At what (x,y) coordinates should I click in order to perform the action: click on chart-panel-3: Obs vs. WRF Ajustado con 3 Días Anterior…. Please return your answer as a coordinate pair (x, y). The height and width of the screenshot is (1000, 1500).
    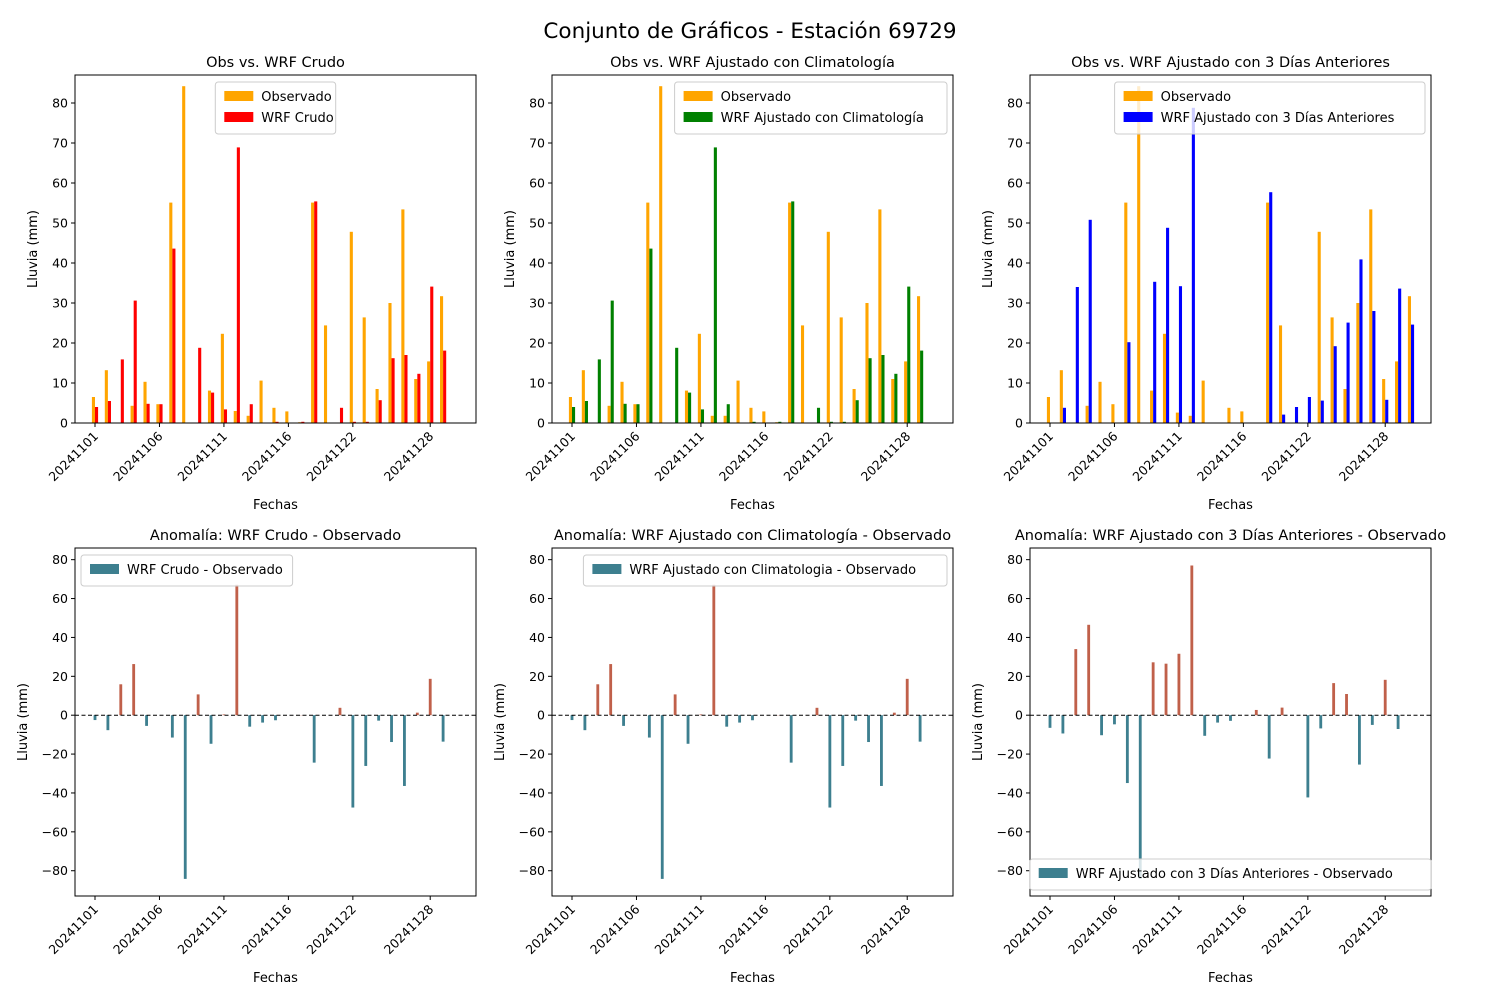
    Looking at the image, I should click on (1206, 284).